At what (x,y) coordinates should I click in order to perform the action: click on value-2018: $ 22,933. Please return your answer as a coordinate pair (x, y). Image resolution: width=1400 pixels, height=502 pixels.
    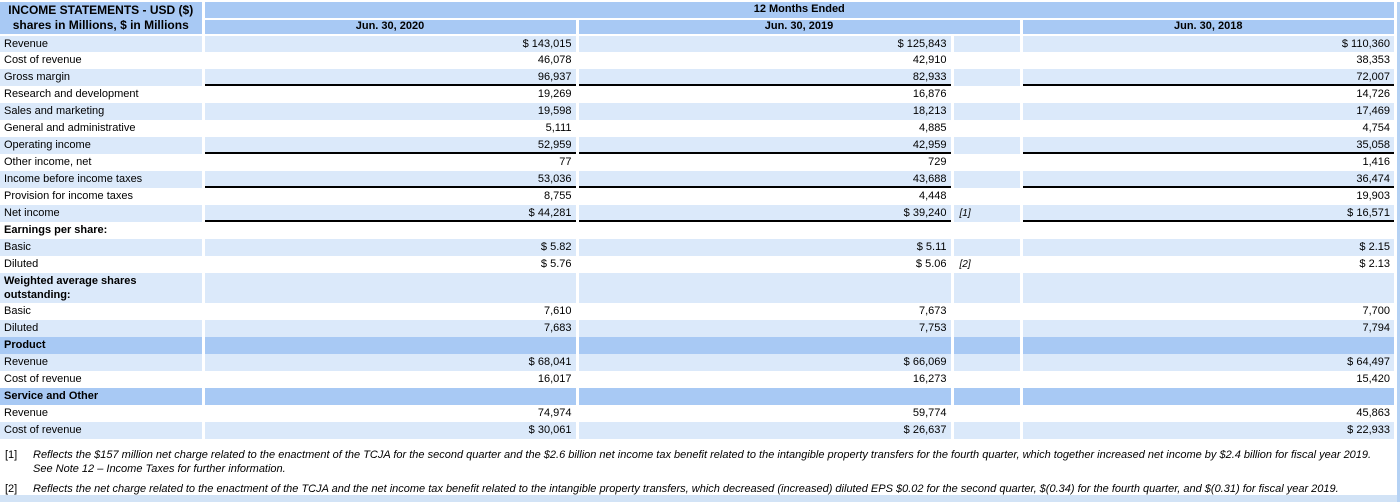
    Looking at the image, I should click on (1206, 430).